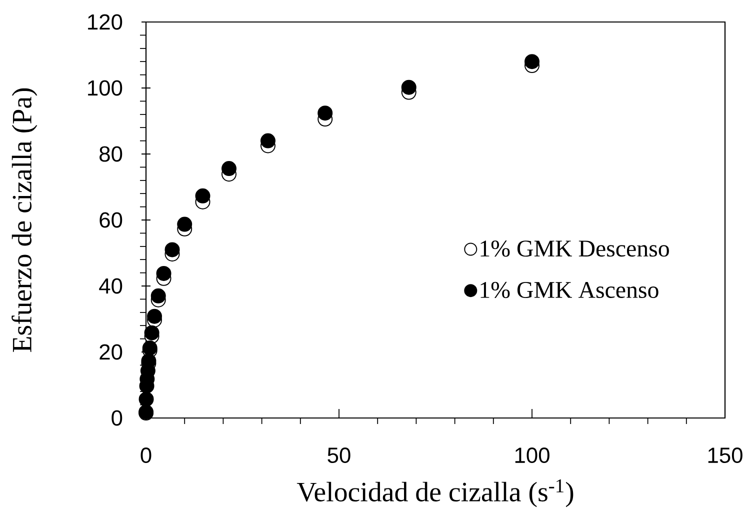  Describe the element at coordinates (435, 493) in the screenshot. I see `x-axis-title: Velocidad de cizalla (s$^{-1}$)` at that location.